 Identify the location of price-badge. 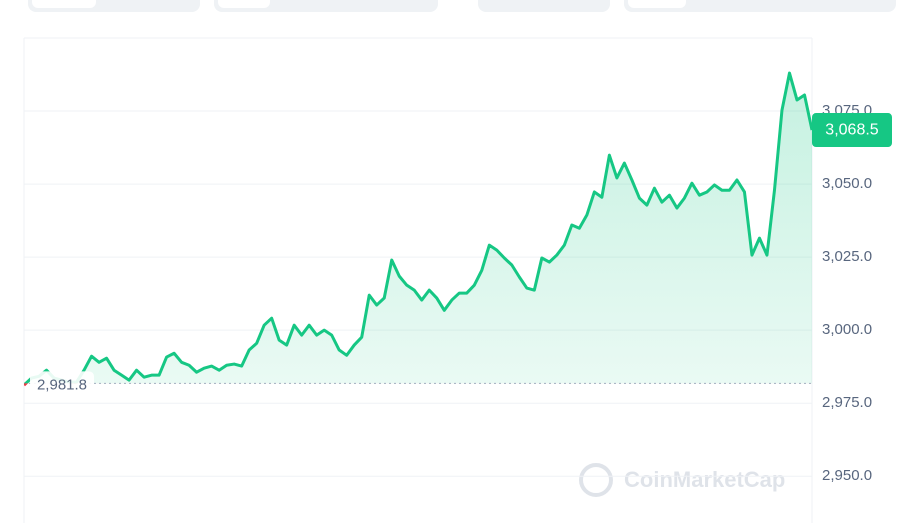
(852, 130).